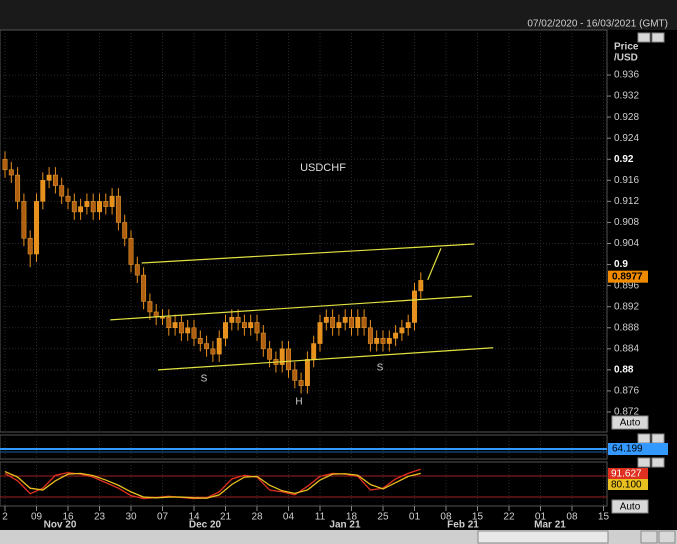  What do you see at coordinates (626, 391) in the screenshot?
I see `y-tick-label: 0.876` at bounding box center [626, 391].